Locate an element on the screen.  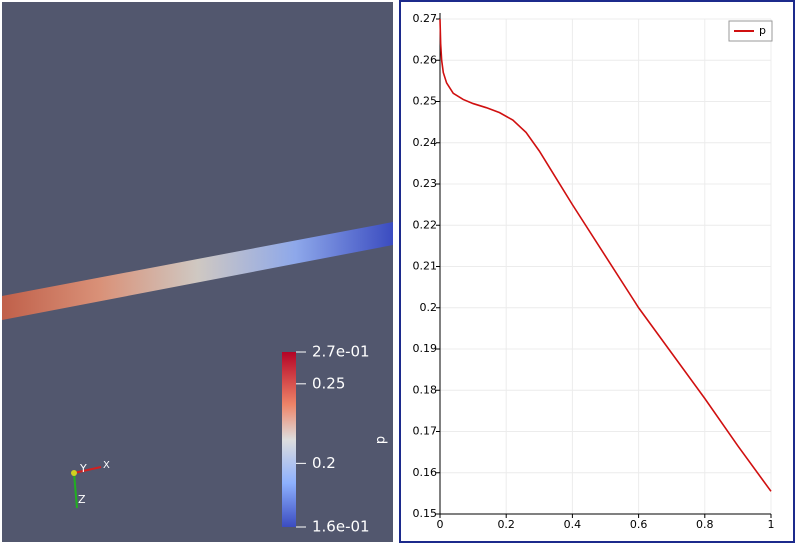
axis-x is located at coordinates (87, 470).